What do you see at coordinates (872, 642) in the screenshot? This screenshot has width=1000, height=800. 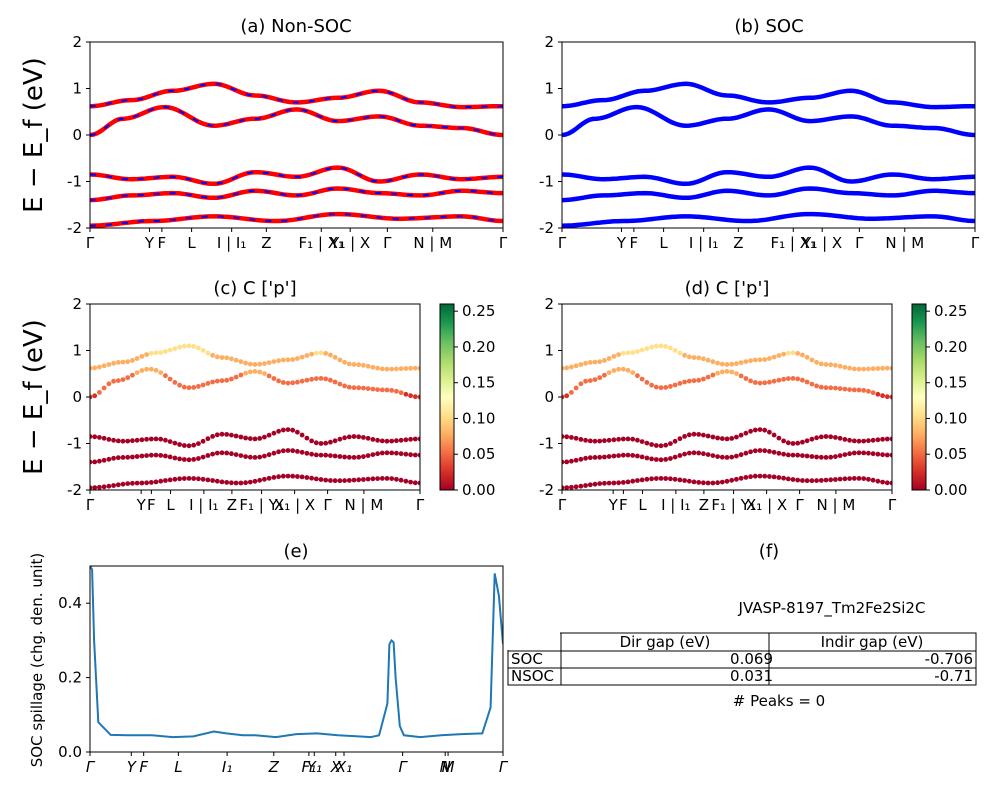 I see `table-header-indir: Indir gap (eV)` at bounding box center [872, 642].